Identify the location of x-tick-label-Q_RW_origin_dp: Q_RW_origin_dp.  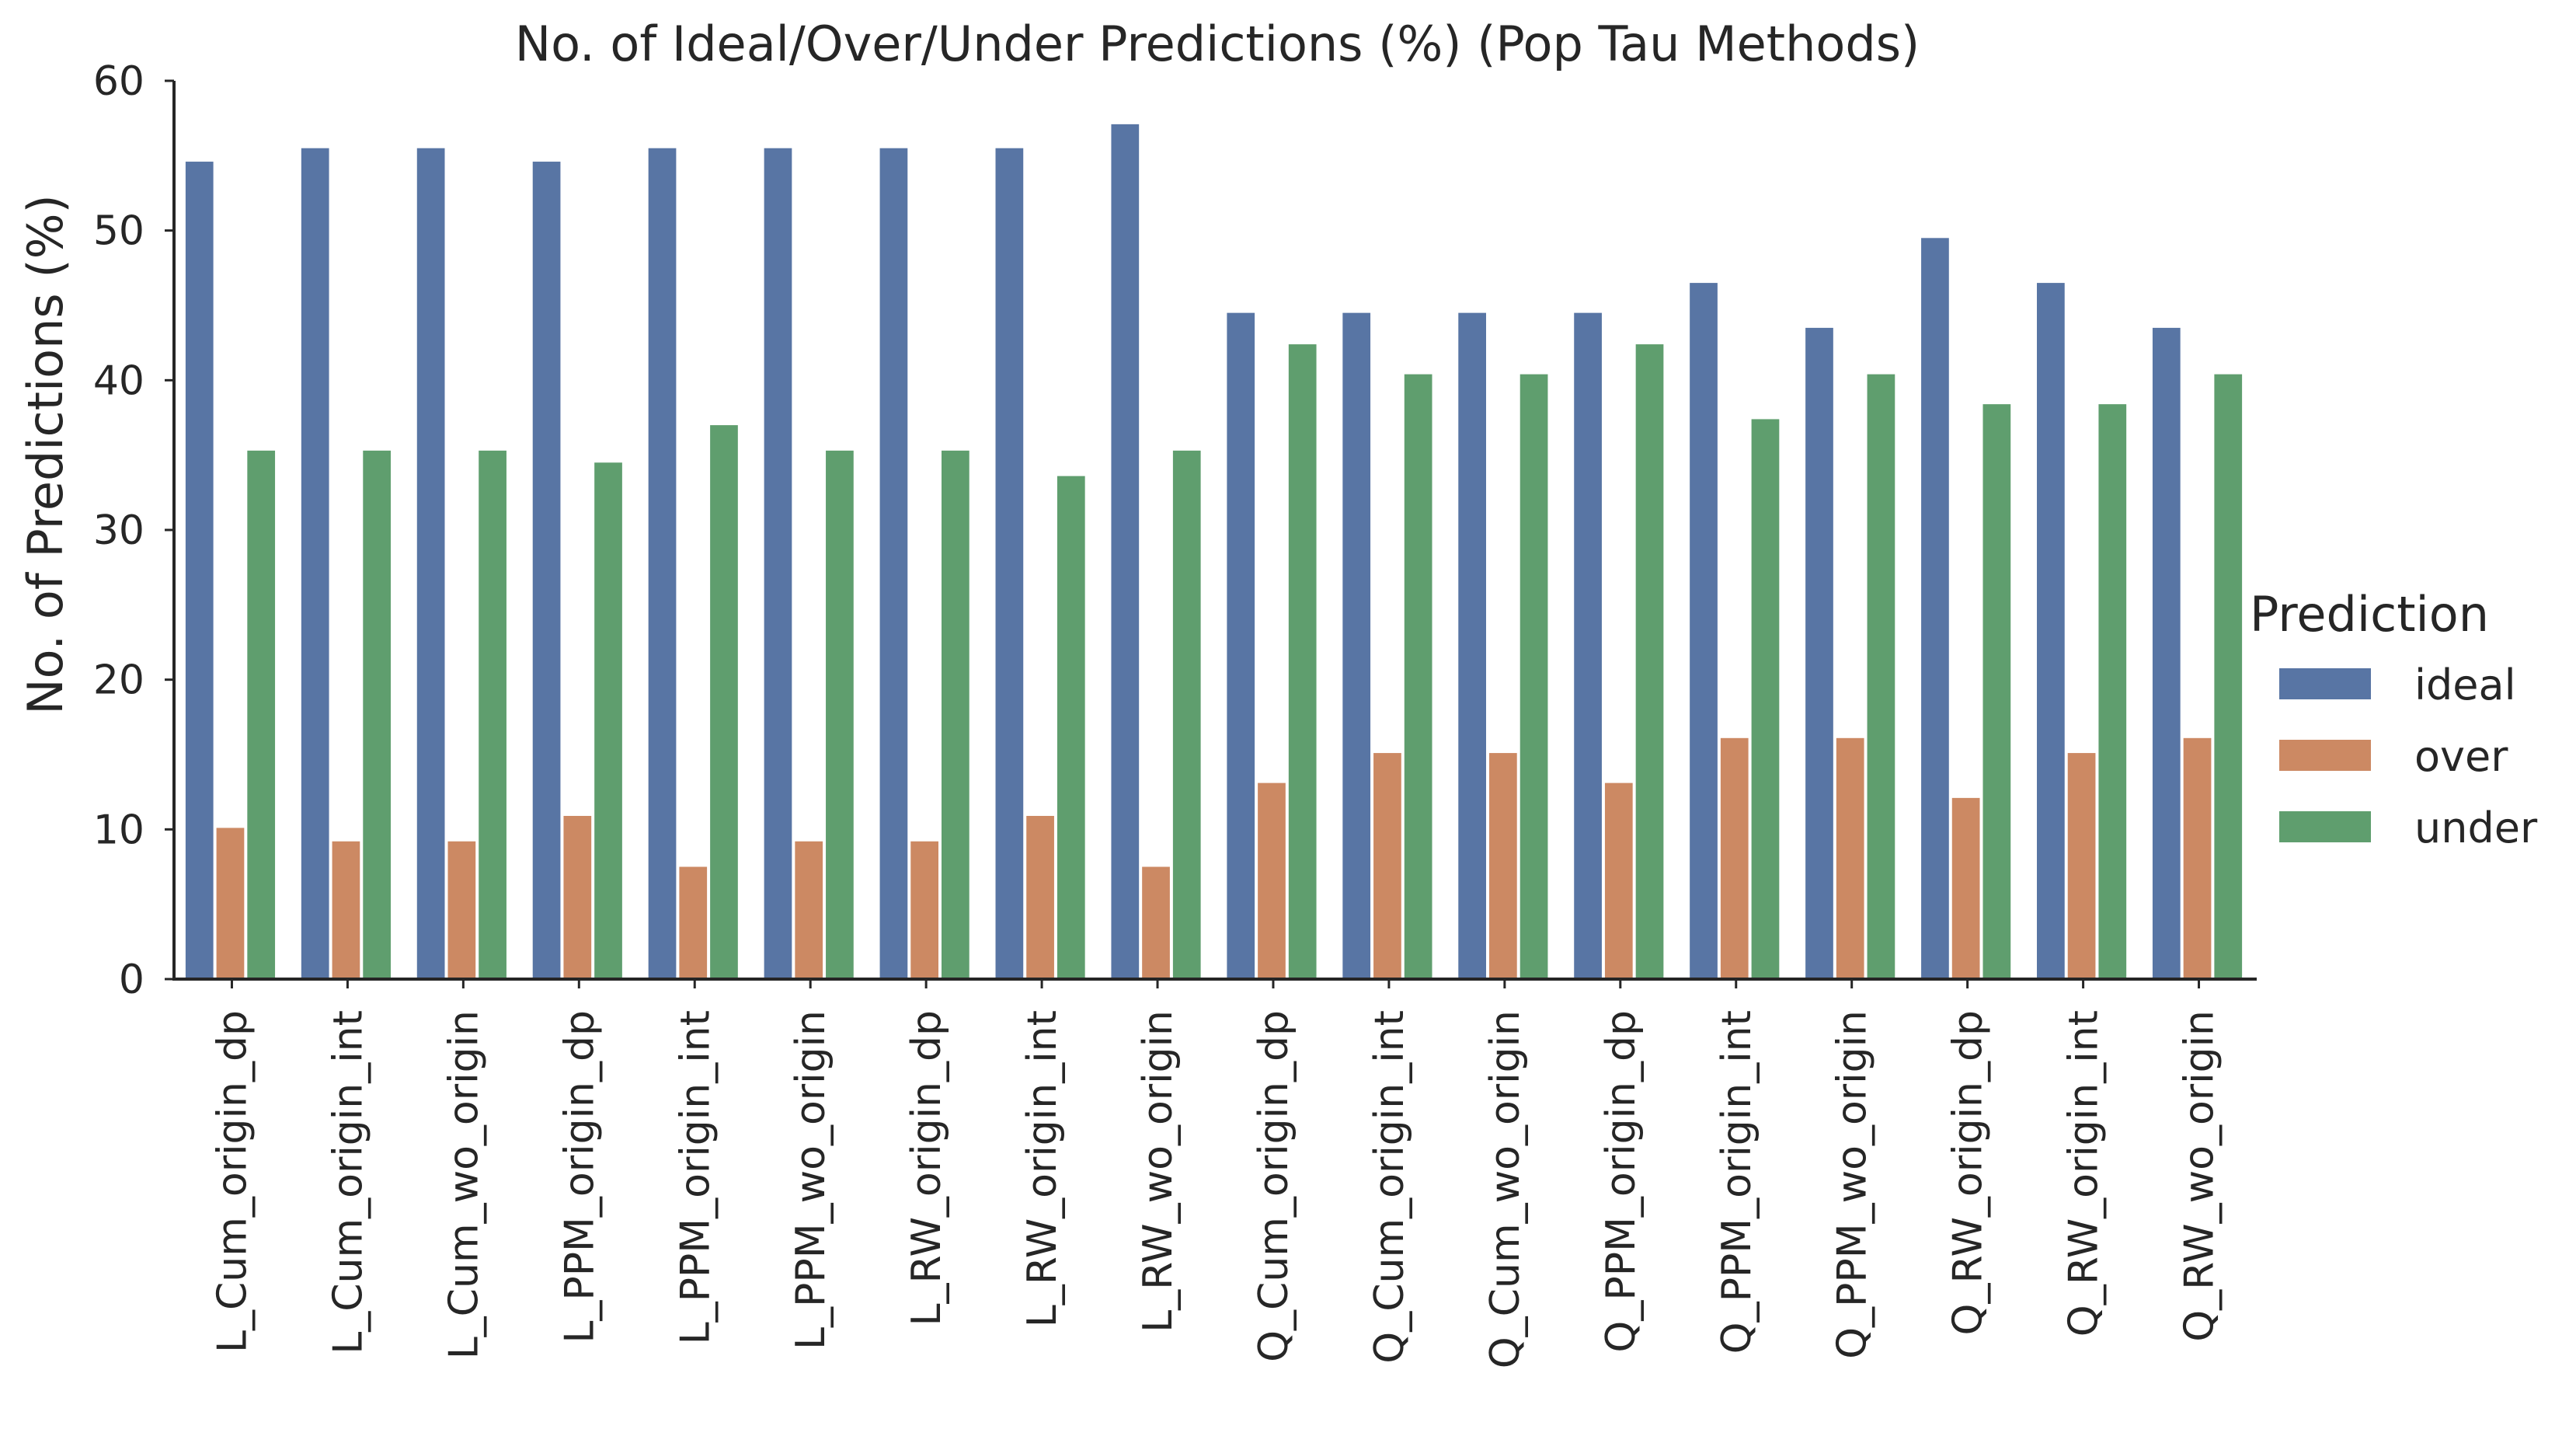
(1969, 1172).